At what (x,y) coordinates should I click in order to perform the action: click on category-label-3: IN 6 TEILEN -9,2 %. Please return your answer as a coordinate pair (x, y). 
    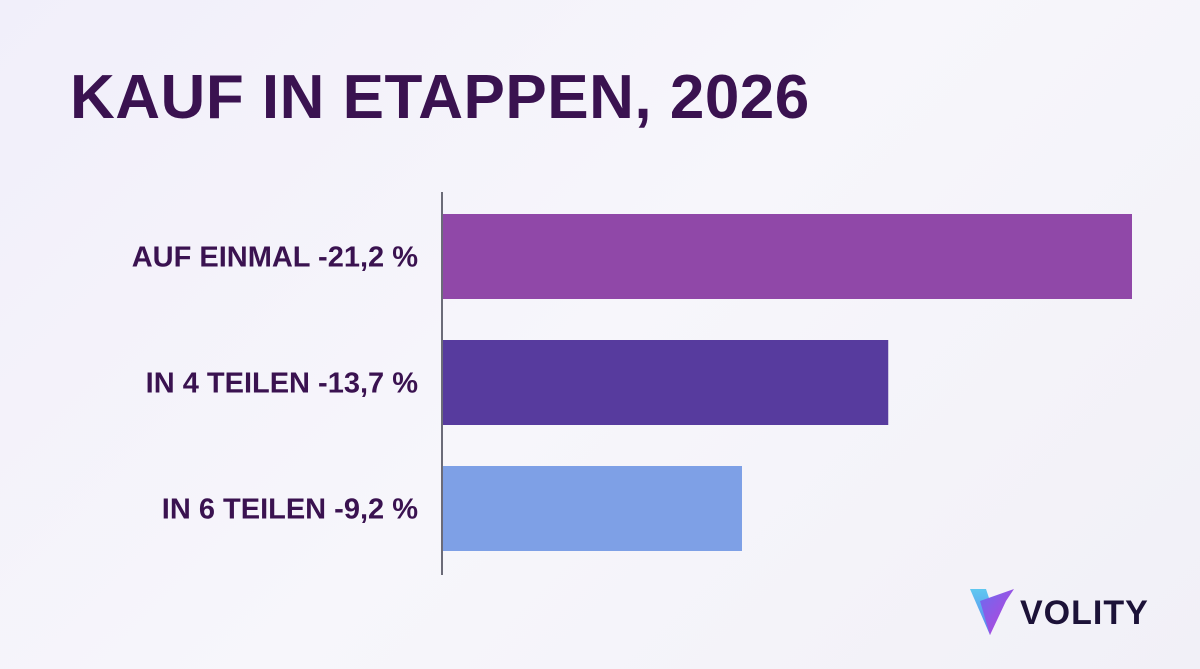
    Looking at the image, I should click on (290, 510).